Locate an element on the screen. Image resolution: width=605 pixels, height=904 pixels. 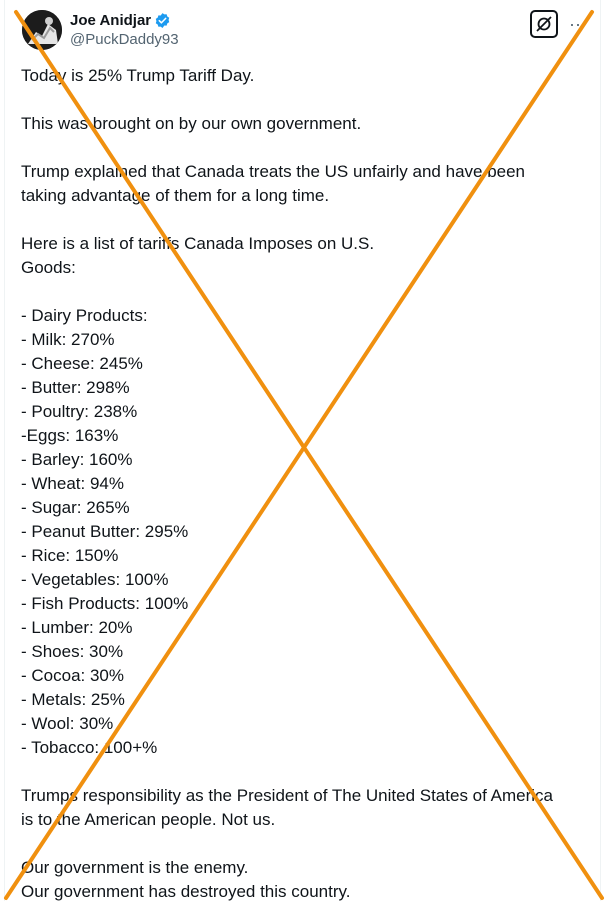
avatar is located at coordinates (42, 30).